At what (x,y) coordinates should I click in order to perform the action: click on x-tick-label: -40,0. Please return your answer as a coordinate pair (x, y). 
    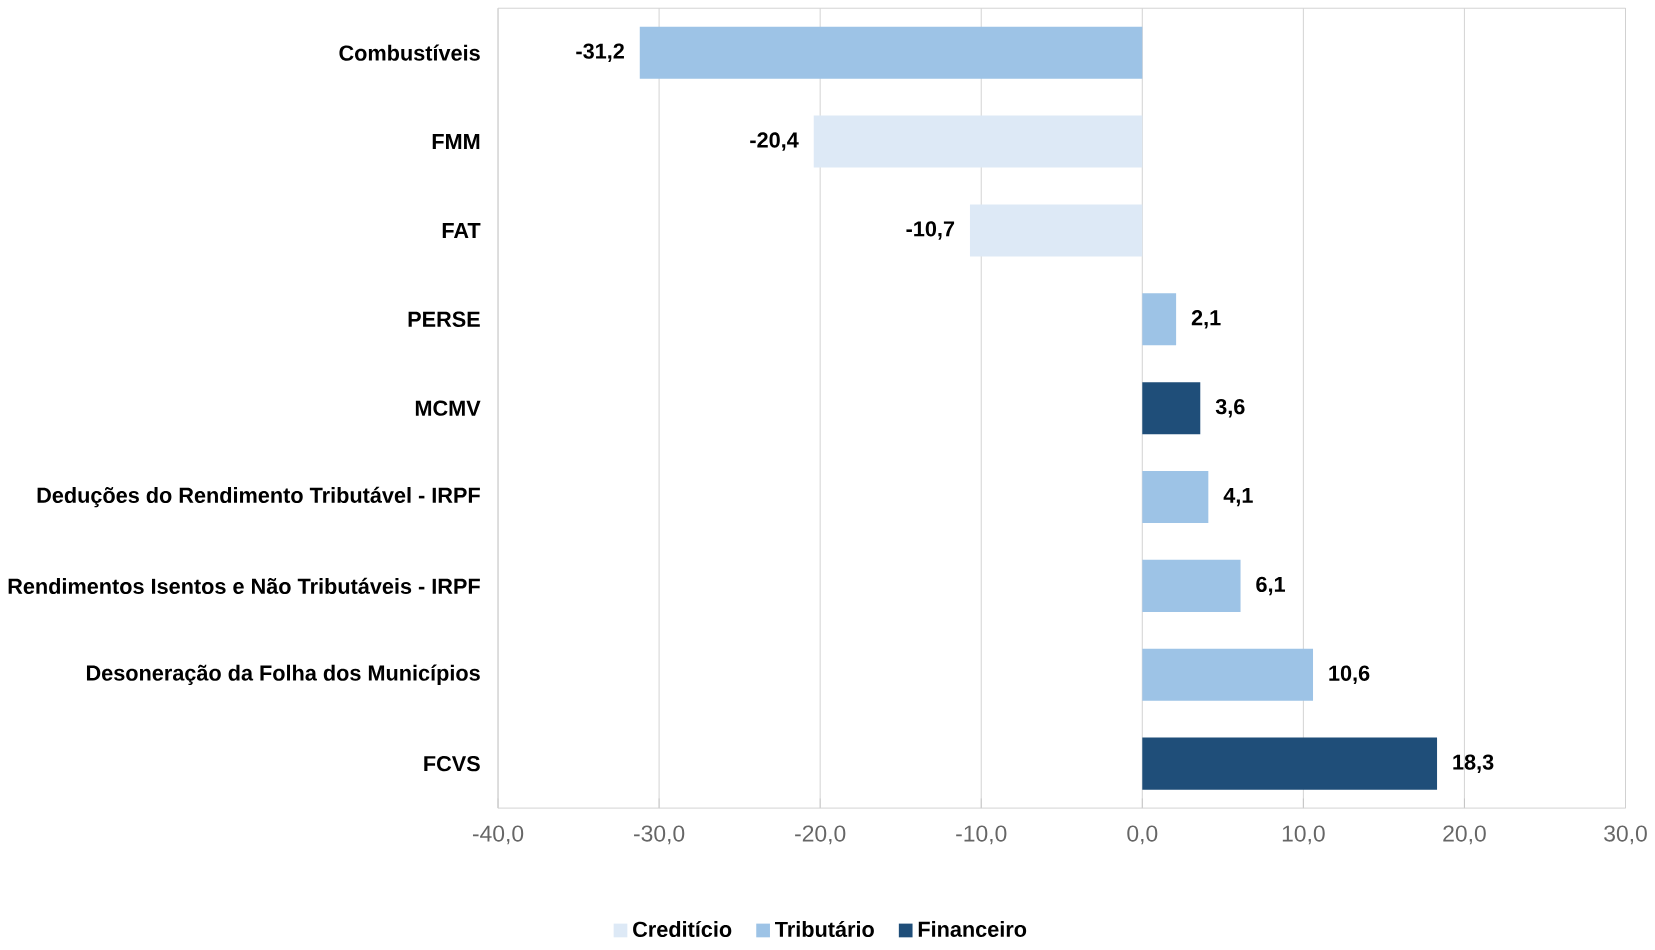
    Looking at the image, I should click on (498, 835).